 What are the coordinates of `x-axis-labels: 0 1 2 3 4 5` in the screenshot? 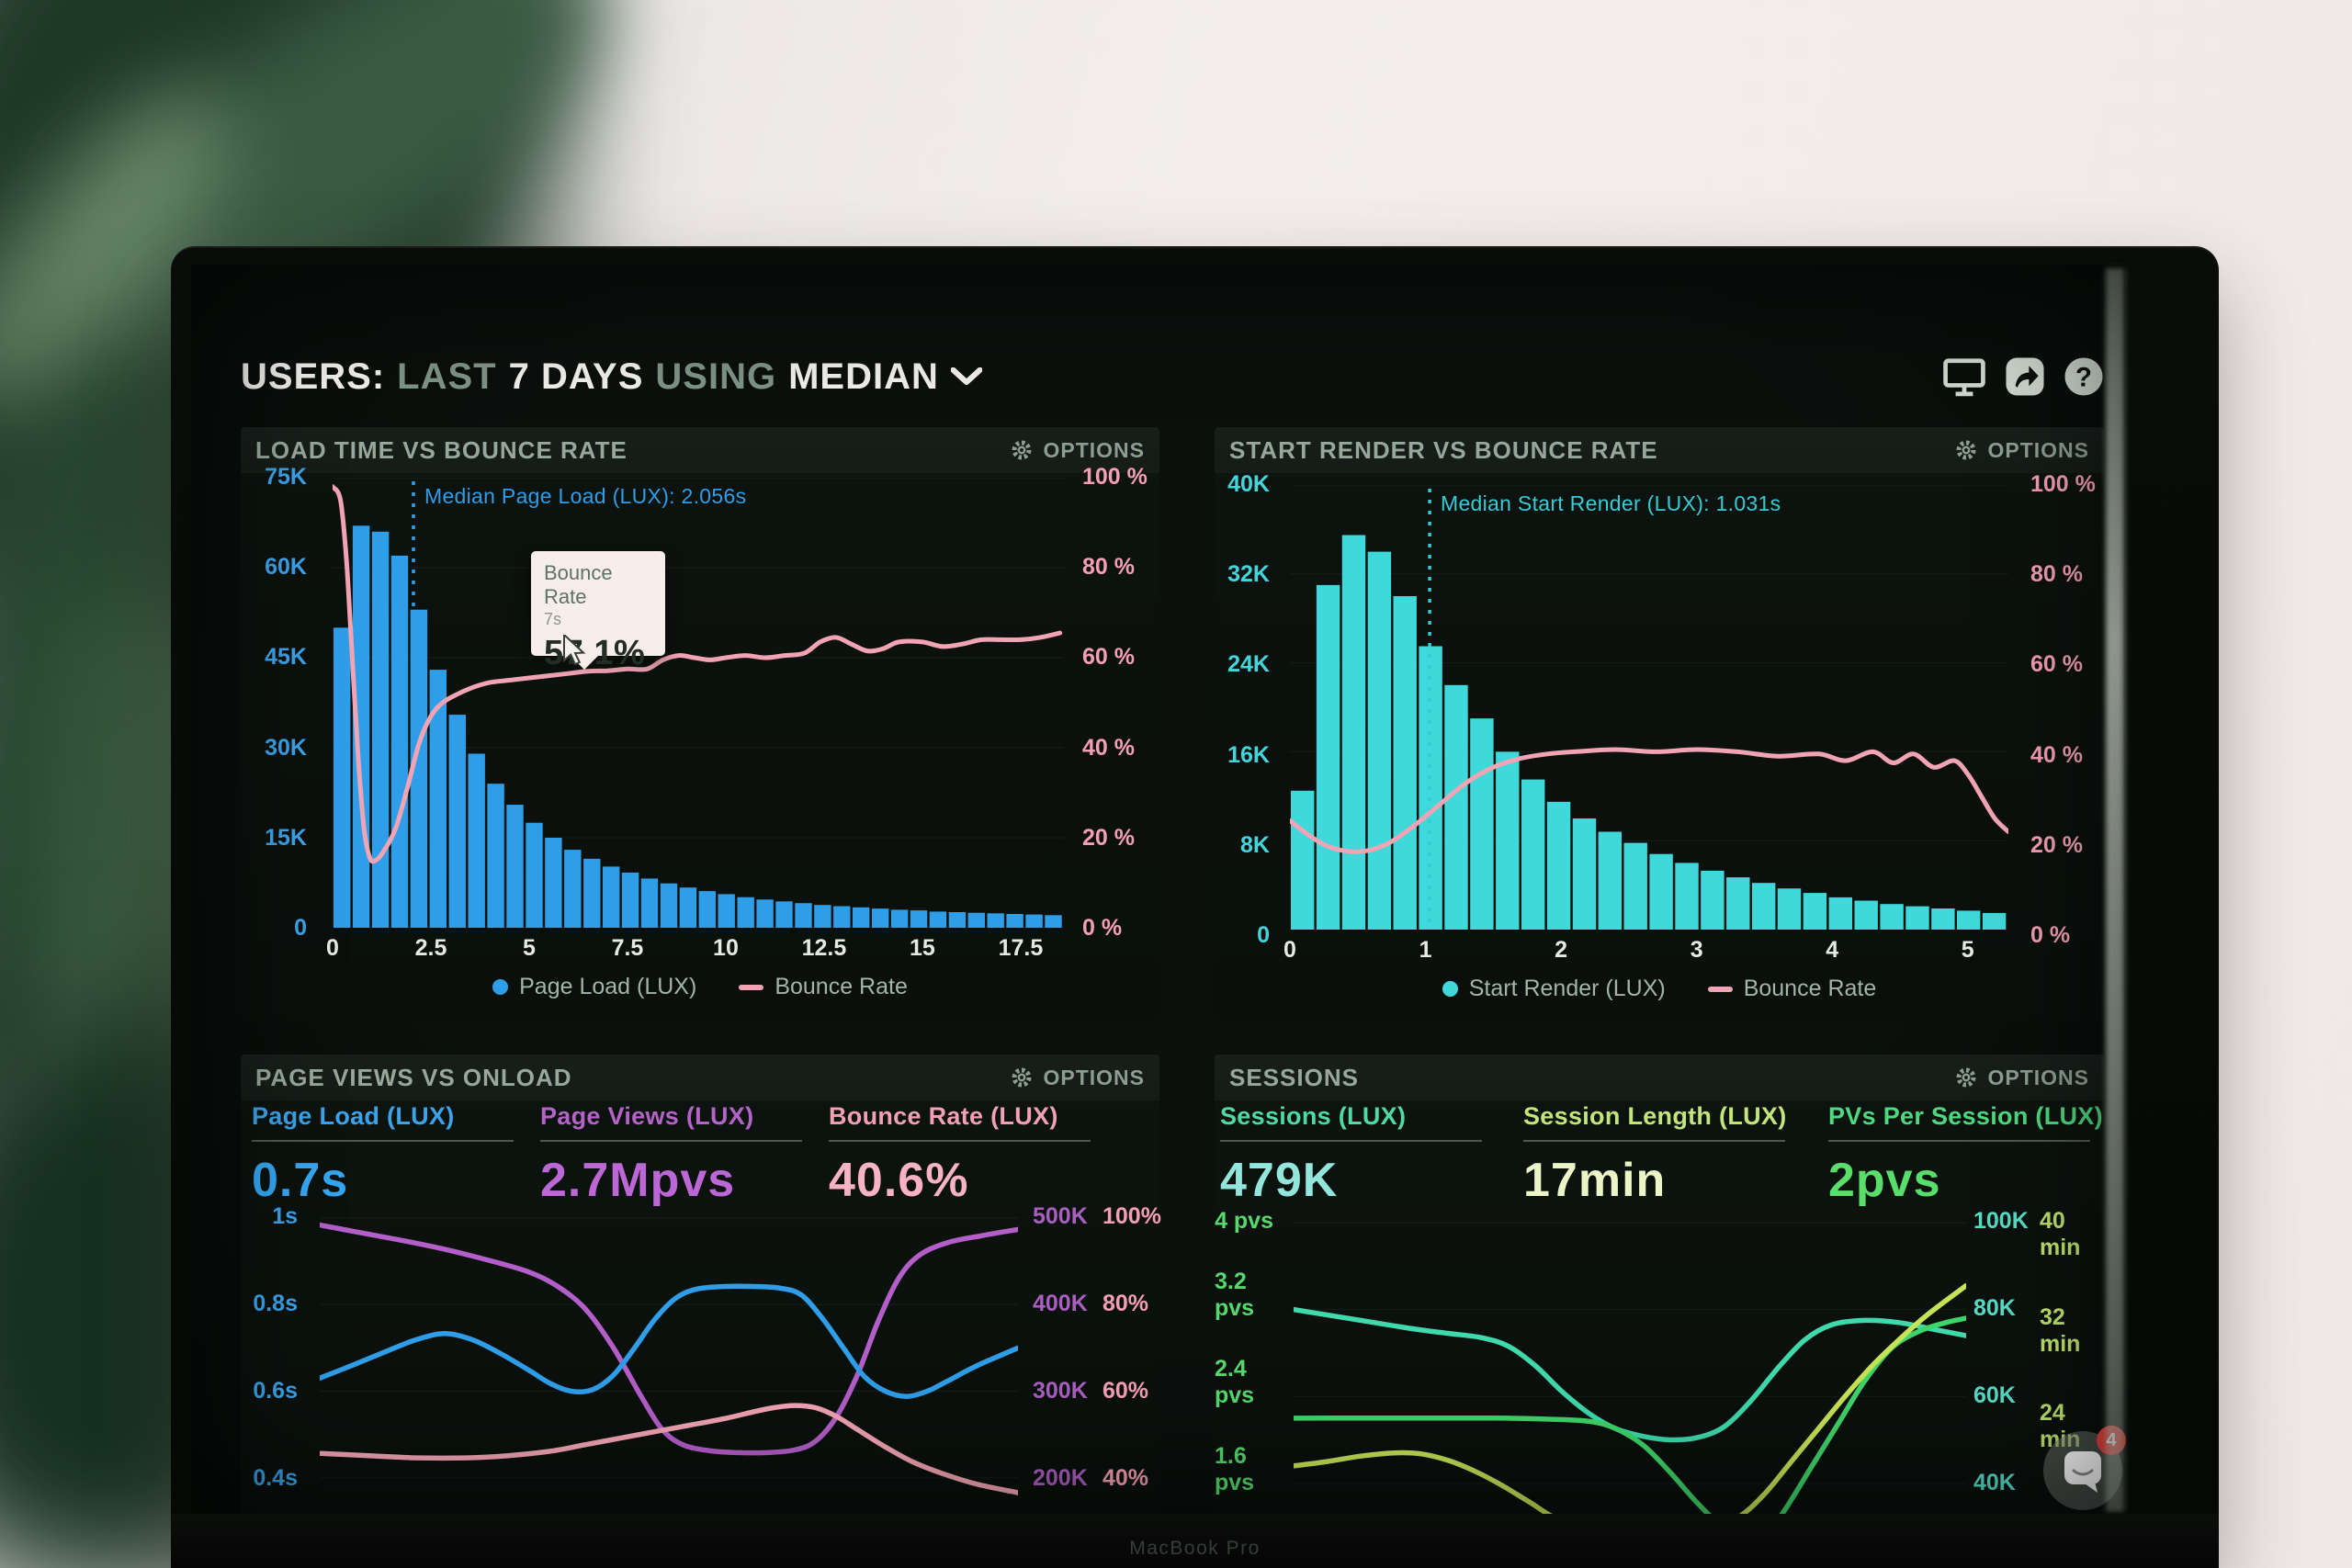 It's located at (1646, 951).